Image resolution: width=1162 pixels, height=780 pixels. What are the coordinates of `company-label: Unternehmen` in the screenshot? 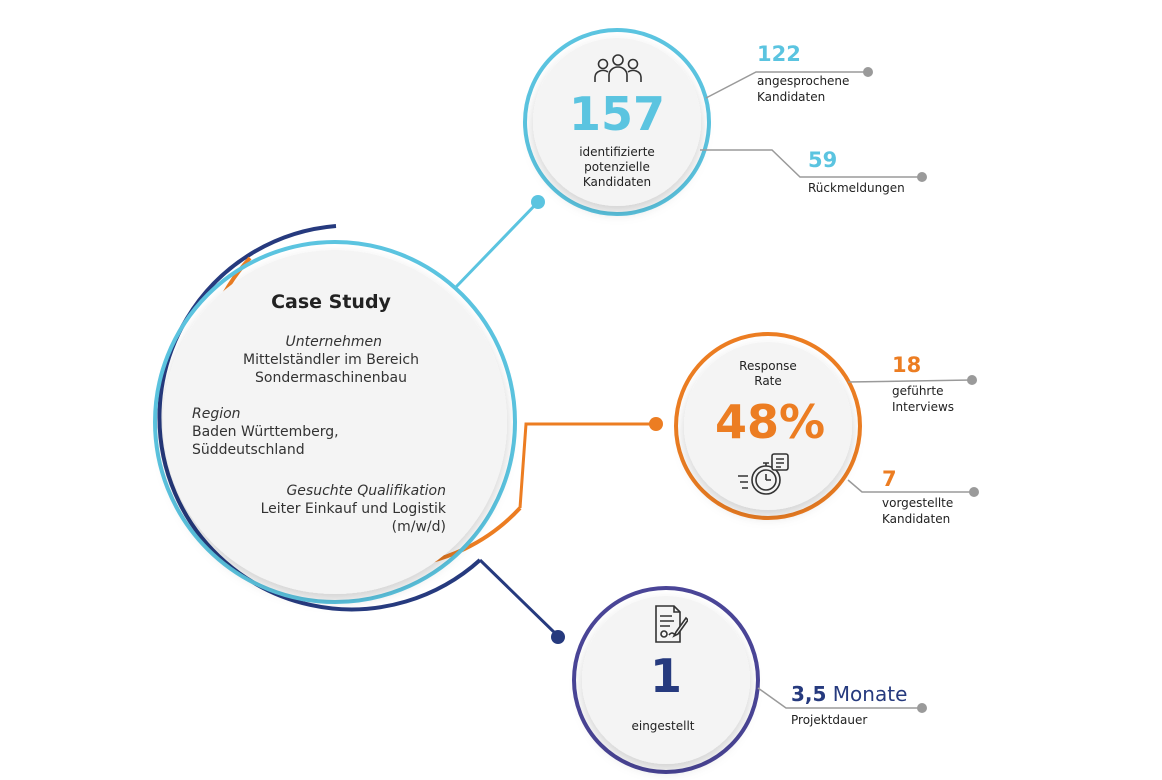 It's located at (333, 342).